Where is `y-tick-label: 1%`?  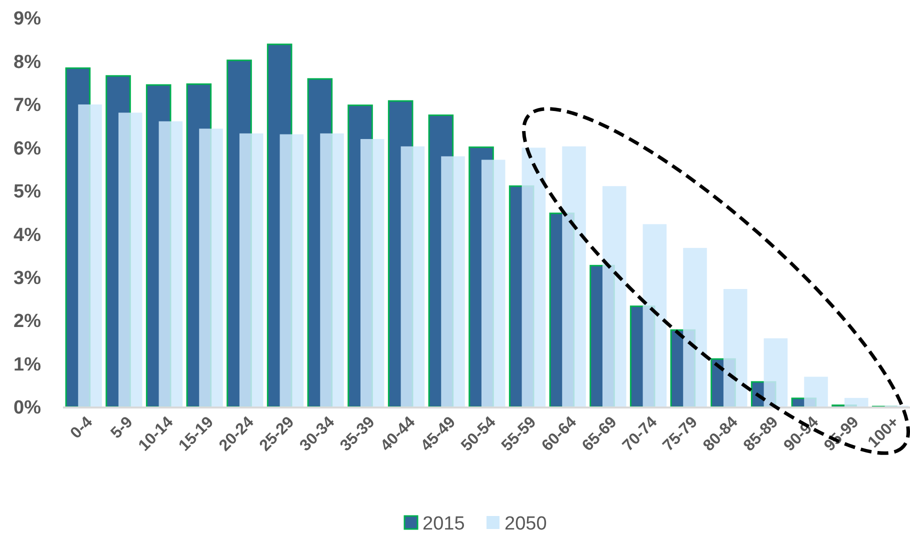
y-tick-label: 1% is located at coordinates (28, 365).